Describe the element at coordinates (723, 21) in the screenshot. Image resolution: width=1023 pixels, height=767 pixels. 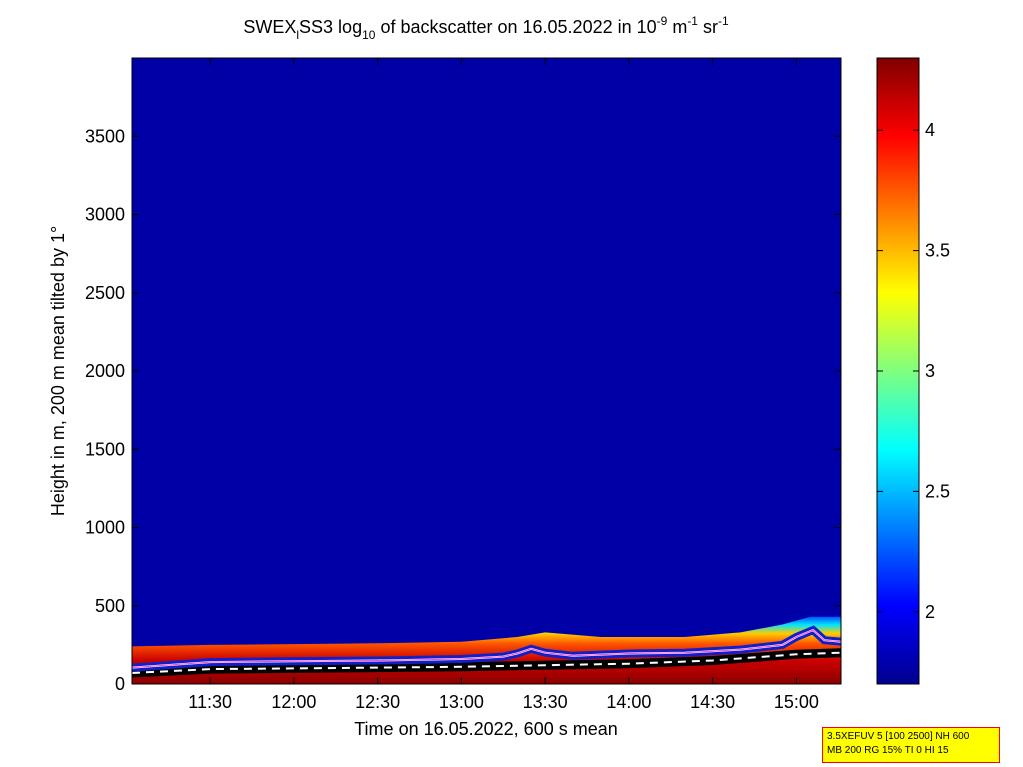
I see `title-superscript-sr: -1` at that location.